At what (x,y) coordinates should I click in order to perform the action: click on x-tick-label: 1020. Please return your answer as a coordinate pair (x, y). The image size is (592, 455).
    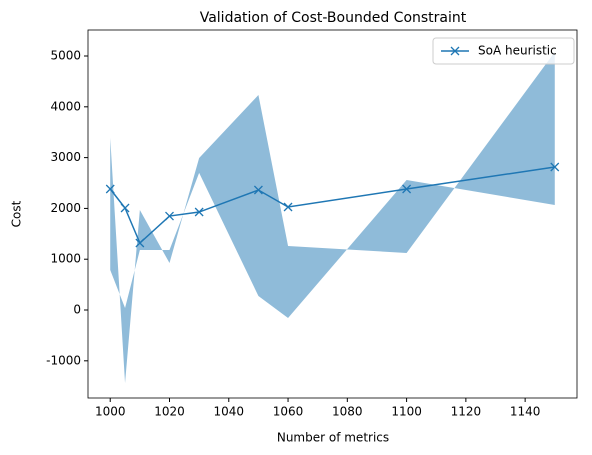
    Looking at the image, I should click on (169, 412).